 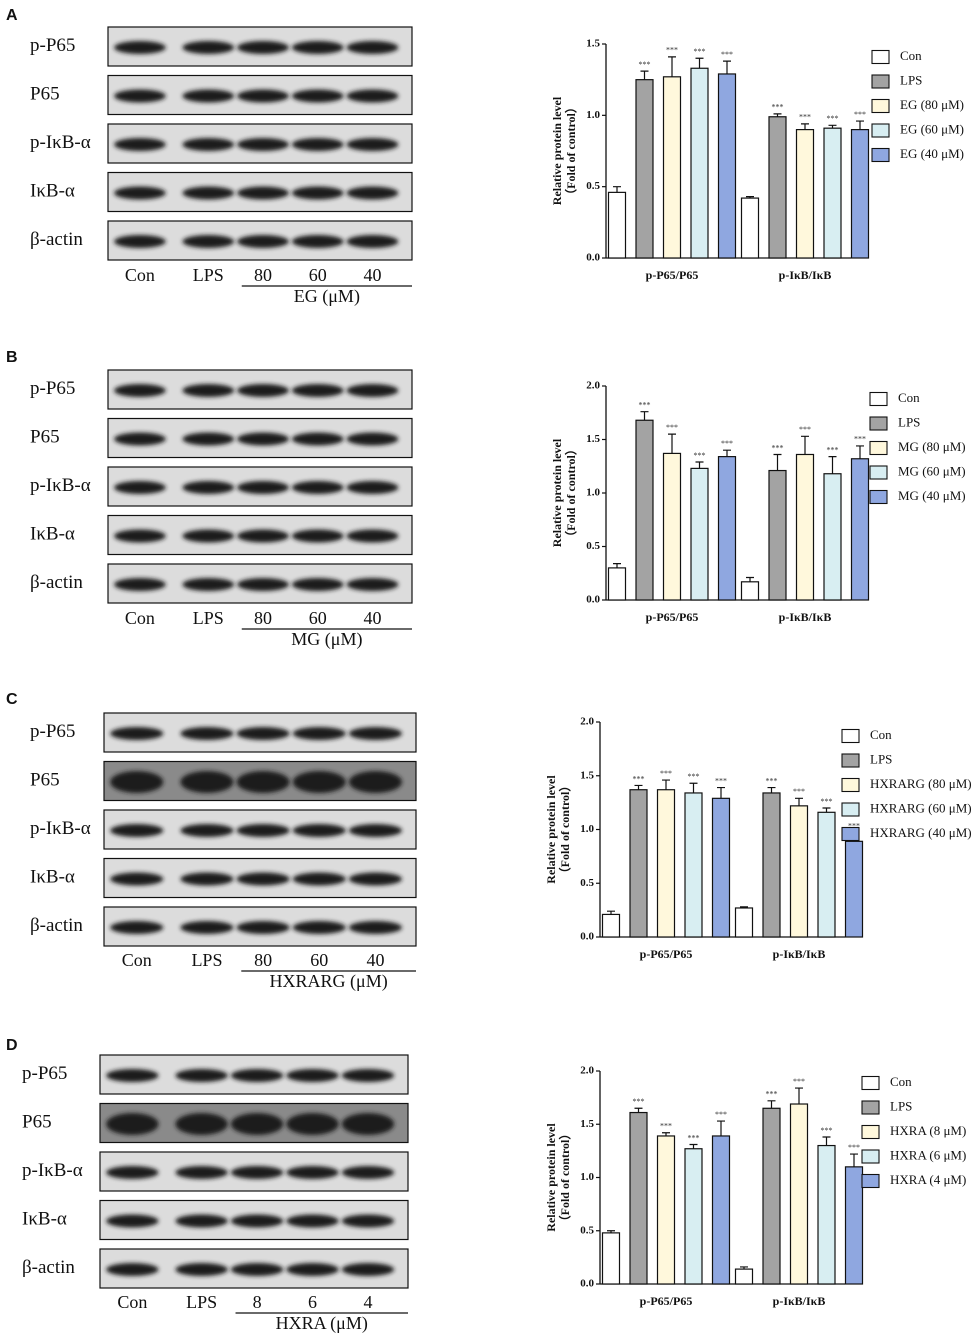 I want to click on legend-label: HXRARG (60 μM), so click(x=921, y=807).